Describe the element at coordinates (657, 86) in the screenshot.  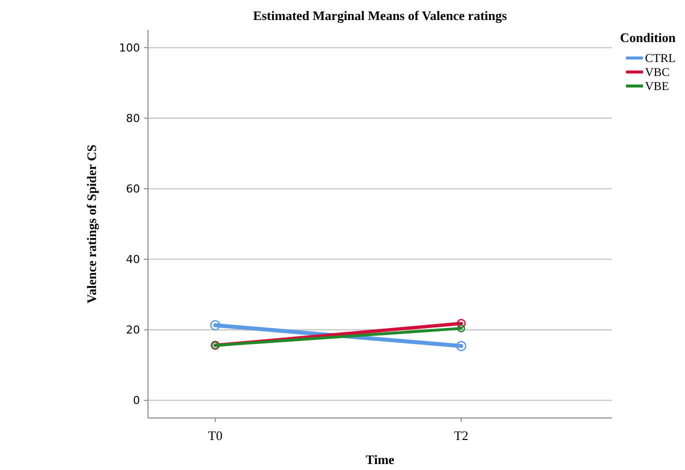
I see `legend-label: VBE` at that location.